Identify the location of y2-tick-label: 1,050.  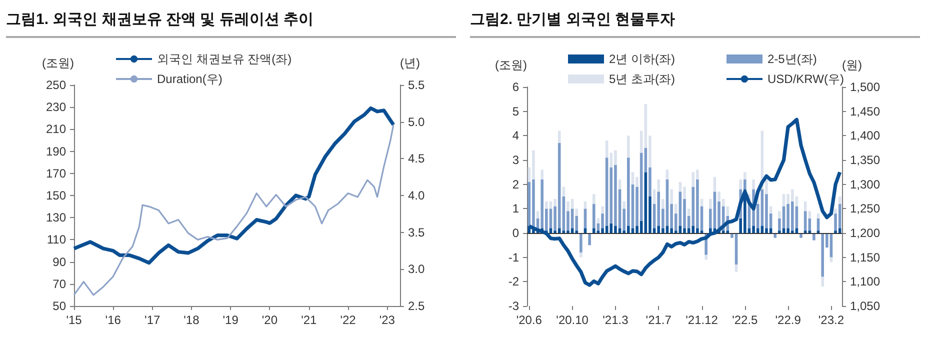
(865, 306).